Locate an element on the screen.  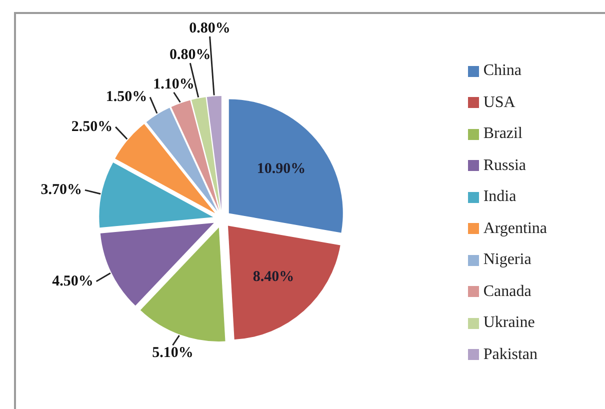
data-label: 2.50% is located at coordinates (92, 126).